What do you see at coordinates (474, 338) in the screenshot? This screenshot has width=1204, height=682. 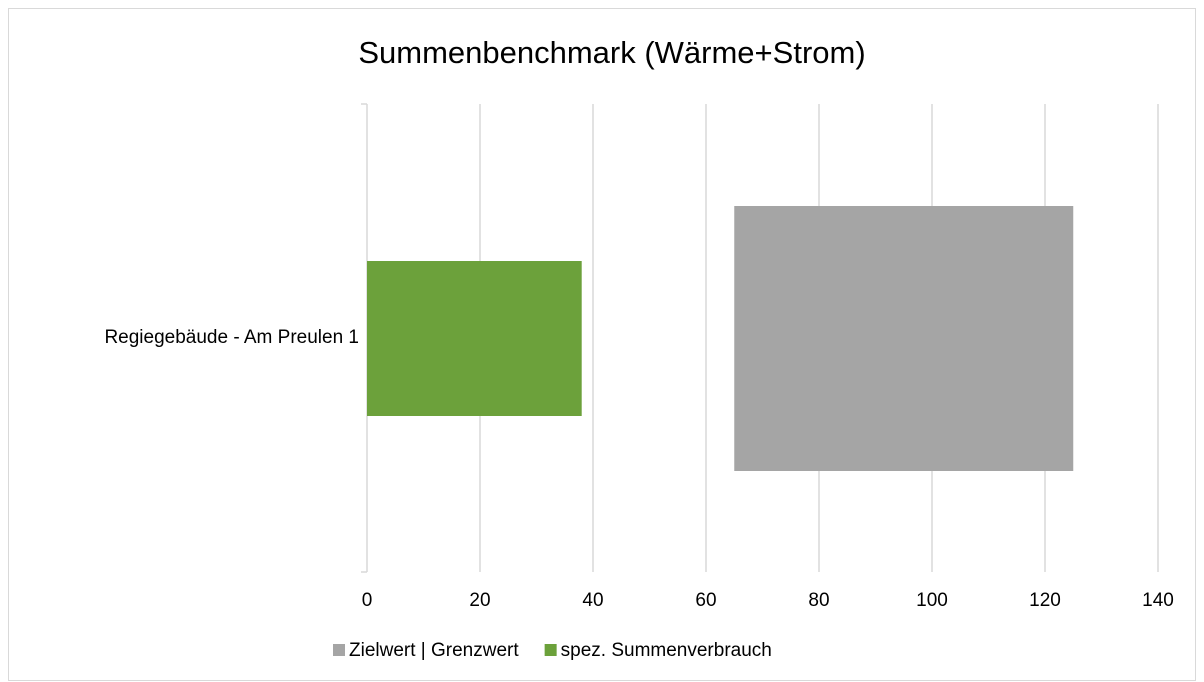 I see `bar` at bounding box center [474, 338].